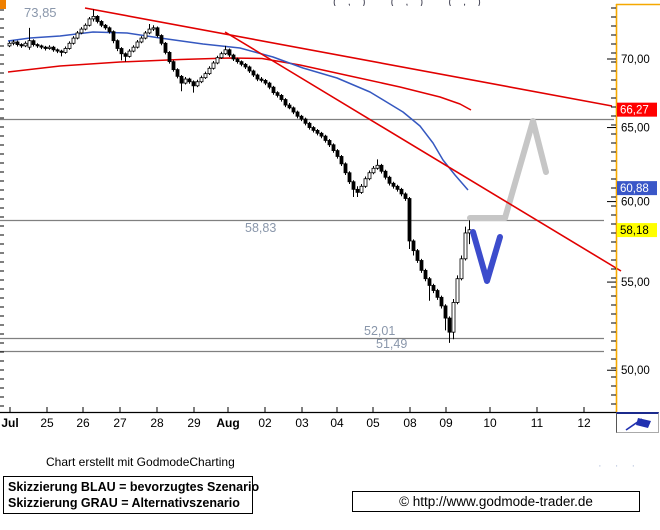  I want to click on clipped-title-text: ( , ) ( , ) ( , ), so click(409, 3).